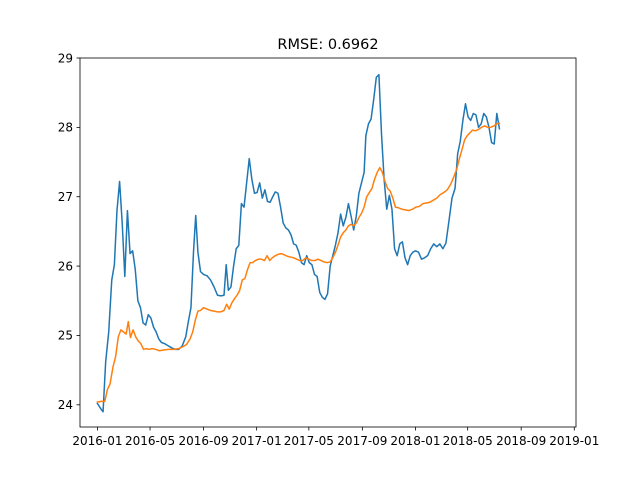  What do you see at coordinates (65, 197) in the screenshot?
I see `y-tick-label: 27` at bounding box center [65, 197].